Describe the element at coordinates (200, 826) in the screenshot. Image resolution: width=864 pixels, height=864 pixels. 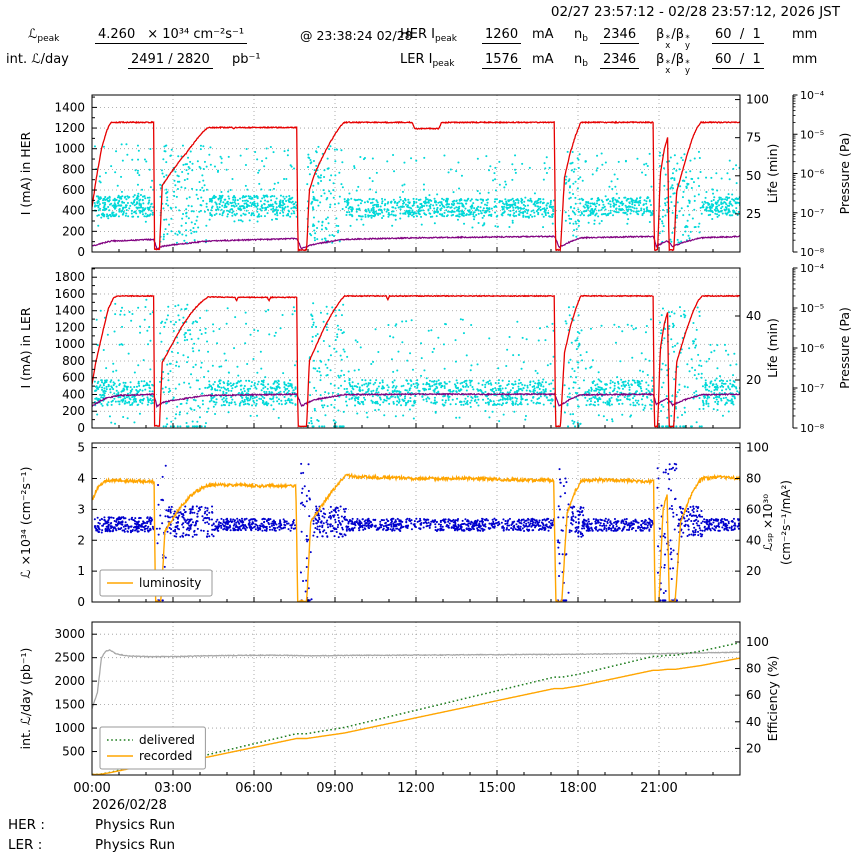
I see `her-run-line: HER : Physics Run` at that location.